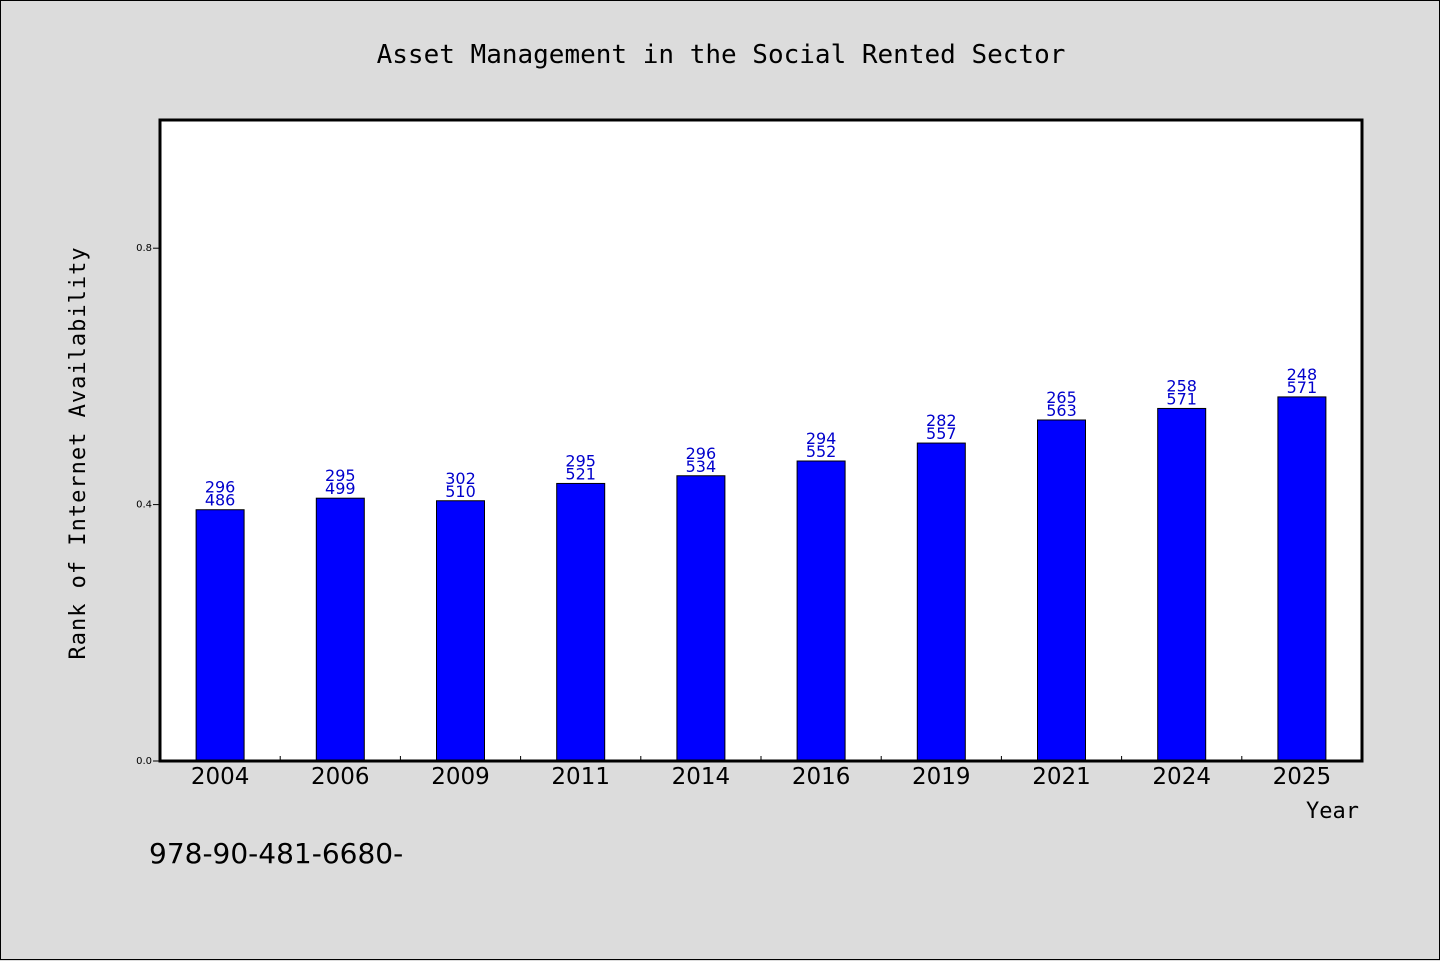  What do you see at coordinates (1181, 398) in the screenshot?
I see `data-label-2024-2: 571` at bounding box center [1181, 398].